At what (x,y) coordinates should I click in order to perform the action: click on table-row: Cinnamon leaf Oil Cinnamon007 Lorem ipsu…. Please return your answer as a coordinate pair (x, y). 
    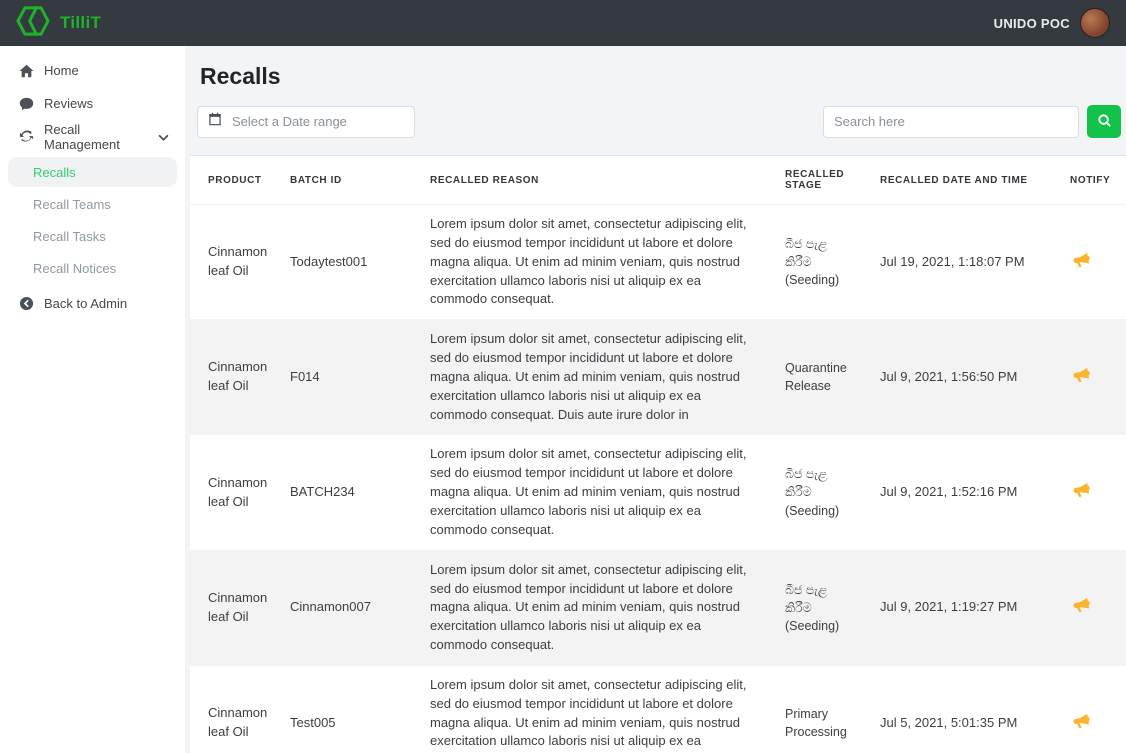
    Looking at the image, I should click on (658, 608).